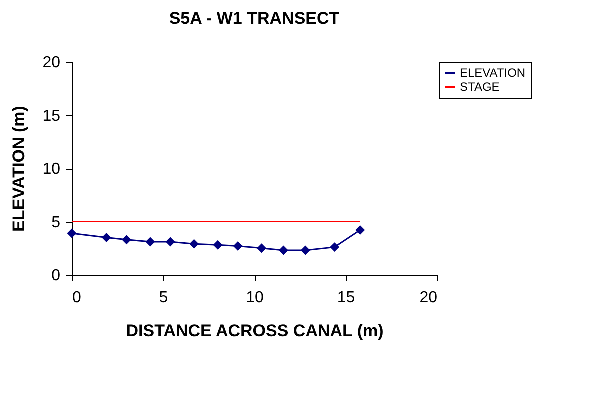 The width and height of the screenshot is (601, 401). Describe the element at coordinates (19, 169) in the screenshot. I see `y-axis-title: ELEVATION (m)` at that location.